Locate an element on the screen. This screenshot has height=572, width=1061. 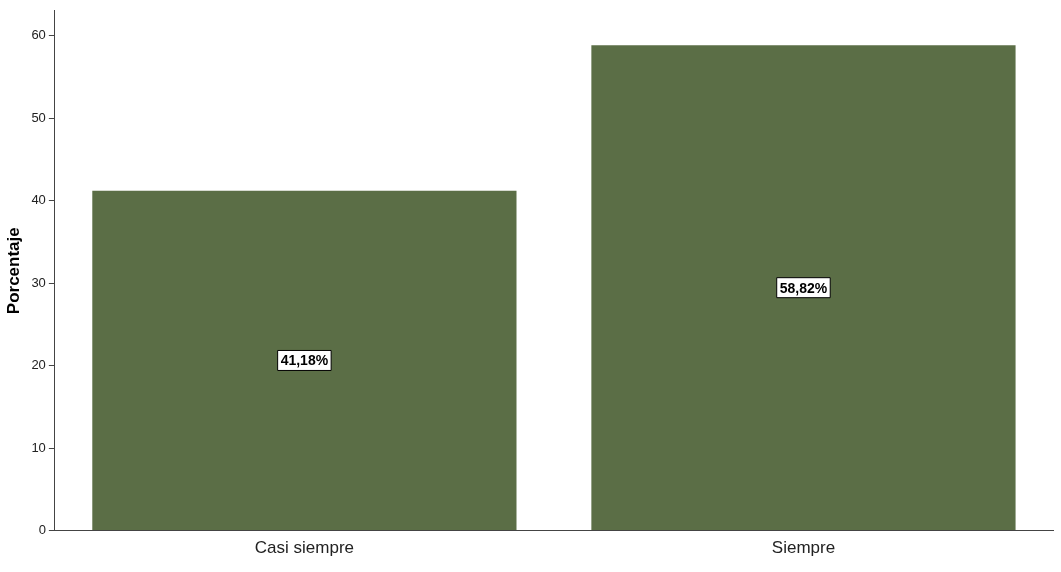
data-label: 41,18% is located at coordinates (304, 360).